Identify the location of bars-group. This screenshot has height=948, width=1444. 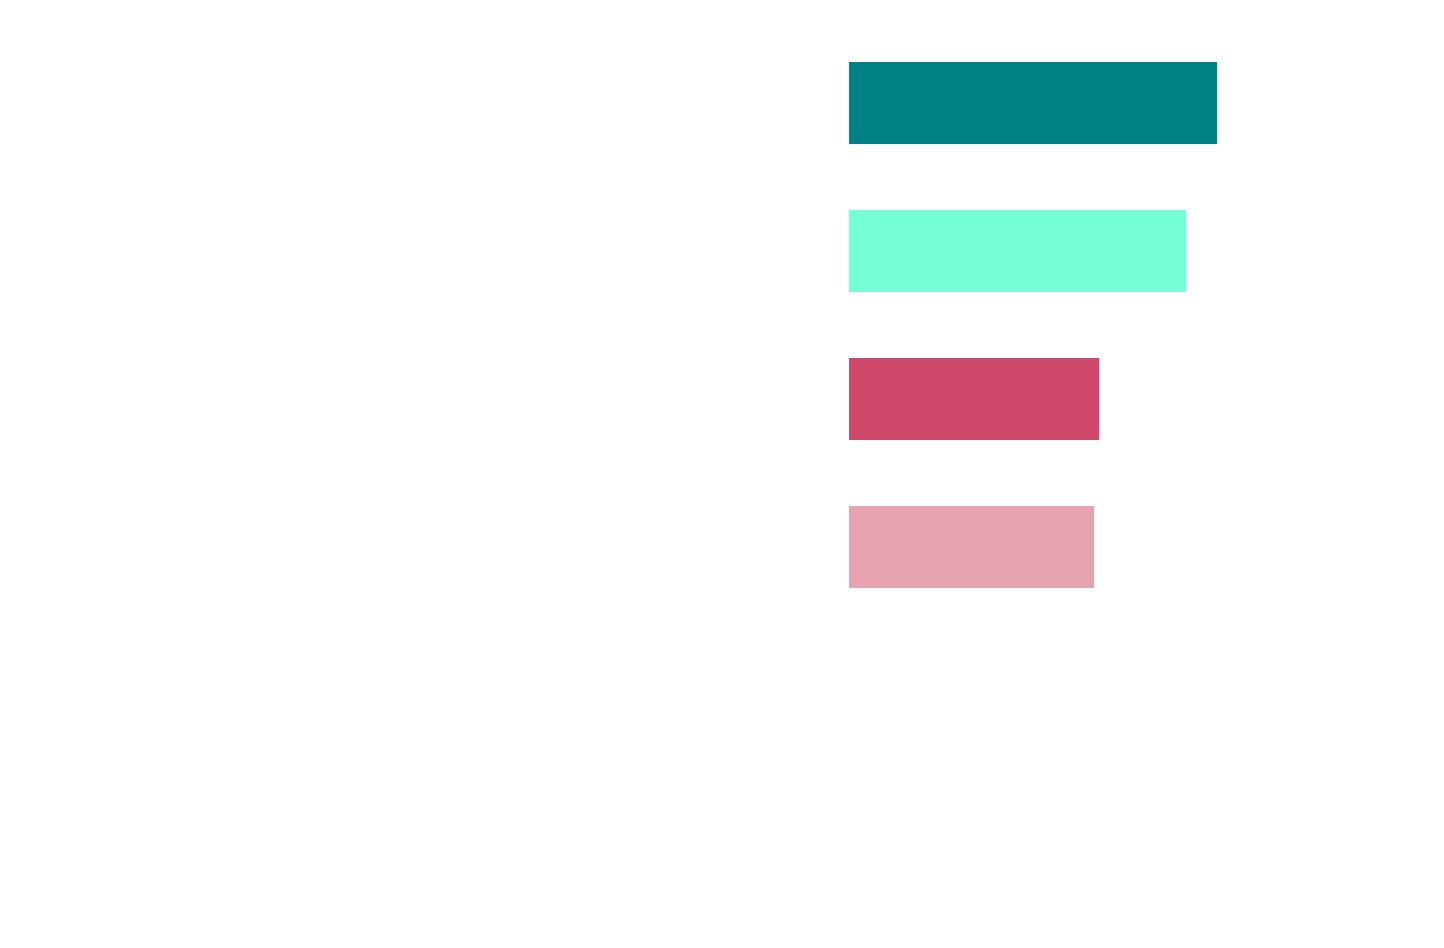
(1033, 325).